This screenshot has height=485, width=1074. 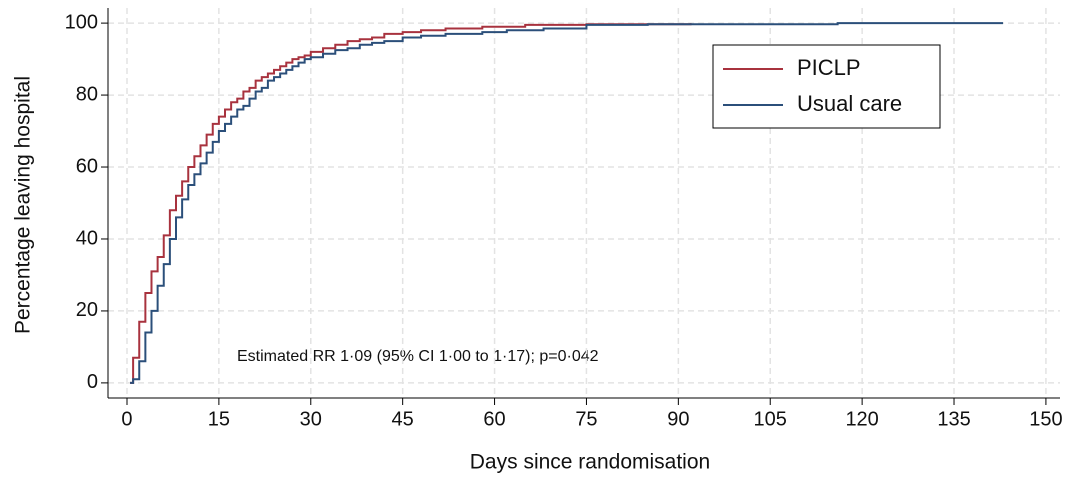 I want to click on x-tick-label: 135, so click(x=953, y=419).